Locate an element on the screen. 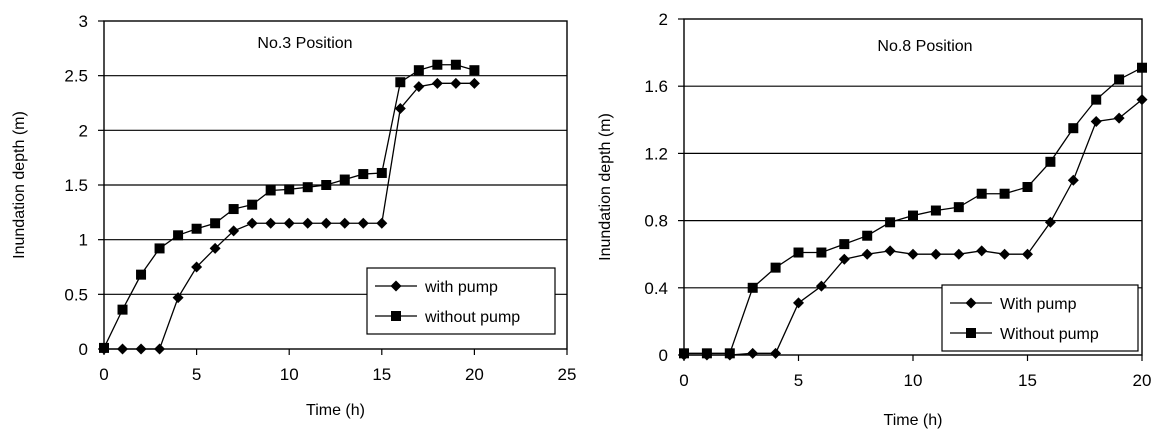  x-axis: 0 5 10 15 20 25 is located at coordinates (337, 366).